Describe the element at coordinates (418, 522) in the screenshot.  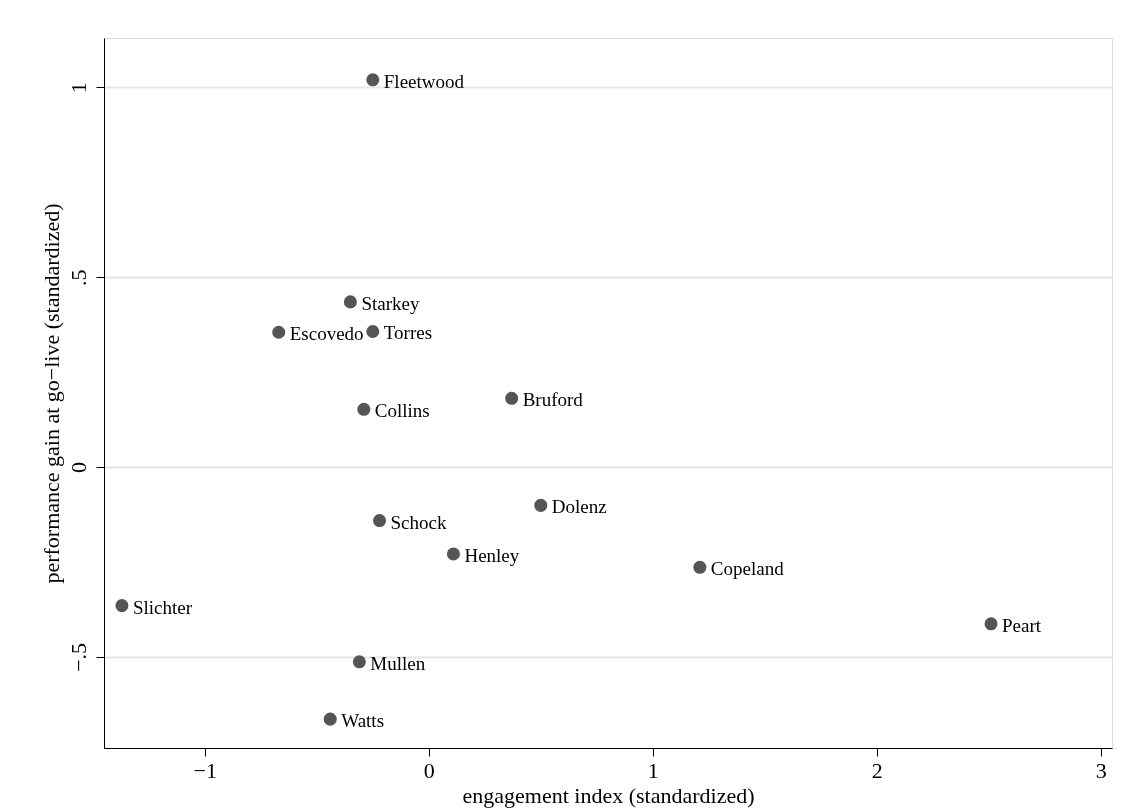
I see `annotation: Schock` at that location.